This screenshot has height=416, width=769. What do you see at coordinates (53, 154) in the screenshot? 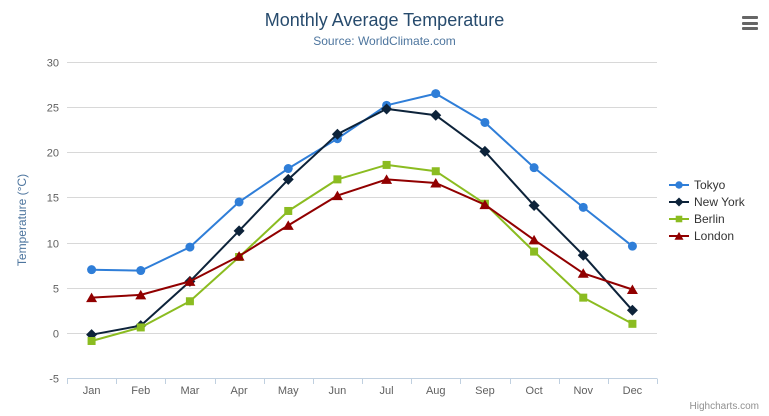
I see `y-axis-tick-label: 20` at bounding box center [53, 154].